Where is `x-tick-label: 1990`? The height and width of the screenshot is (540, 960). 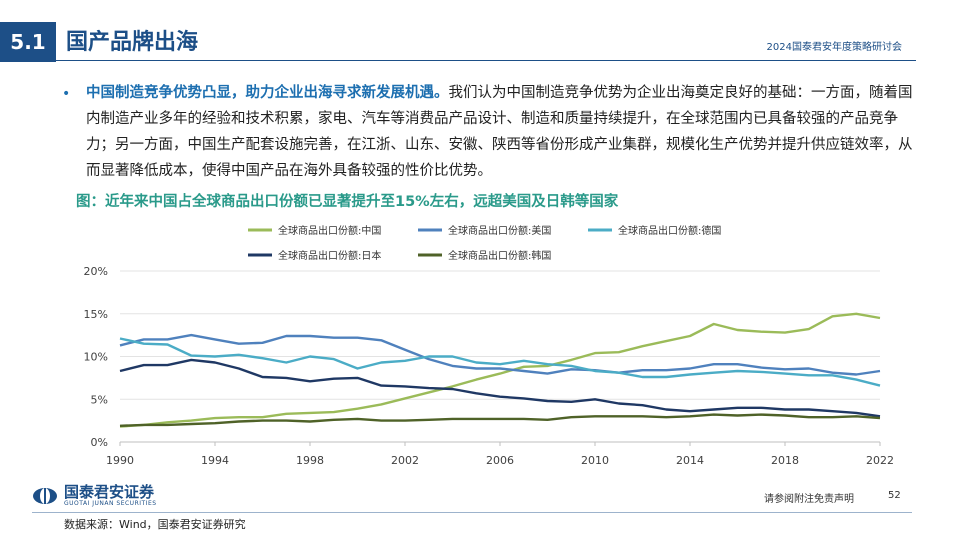 x-tick-label: 1990 is located at coordinates (120, 460).